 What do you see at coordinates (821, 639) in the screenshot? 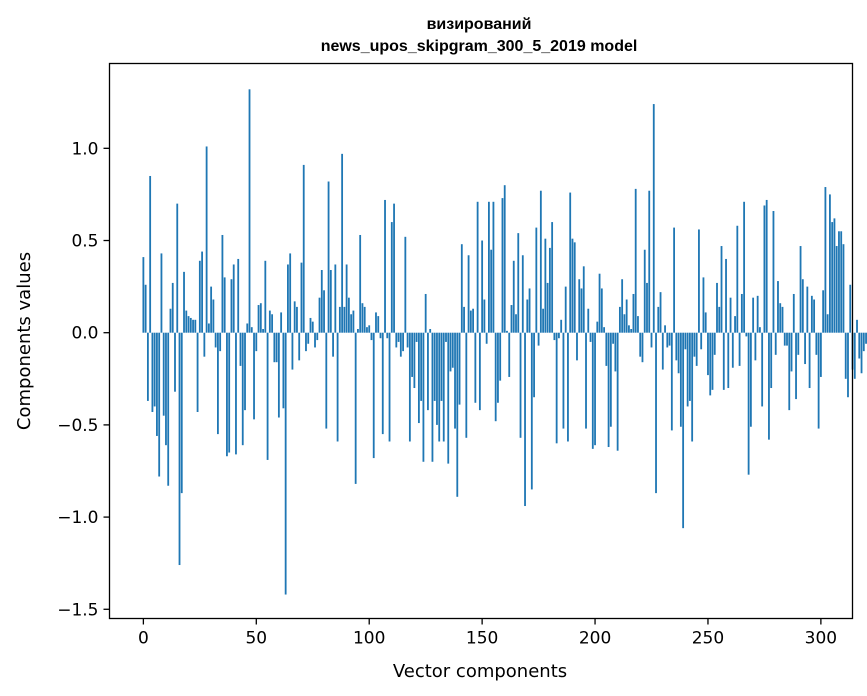
I see `x-tick-label: 300` at bounding box center [821, 639].